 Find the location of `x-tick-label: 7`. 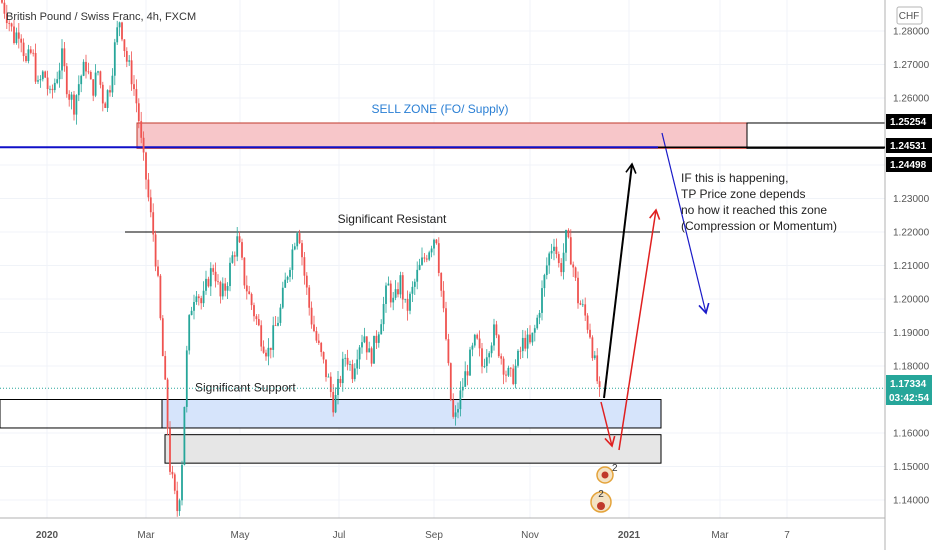

x-tick-label: 7 is located at coordinates (787, 535).